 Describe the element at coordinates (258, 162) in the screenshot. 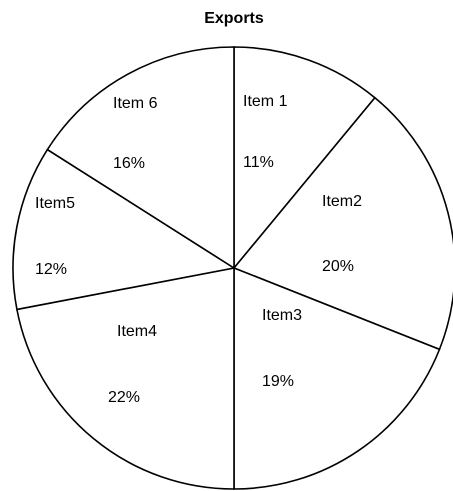

I see `slice-value-label-1: 11%` at that location.